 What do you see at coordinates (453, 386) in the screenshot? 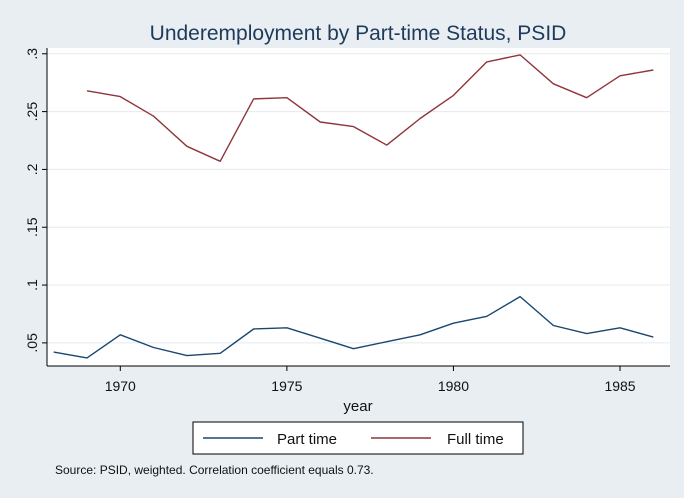
I see `x-tick-label: 1980` at bounding box center [453, 386].